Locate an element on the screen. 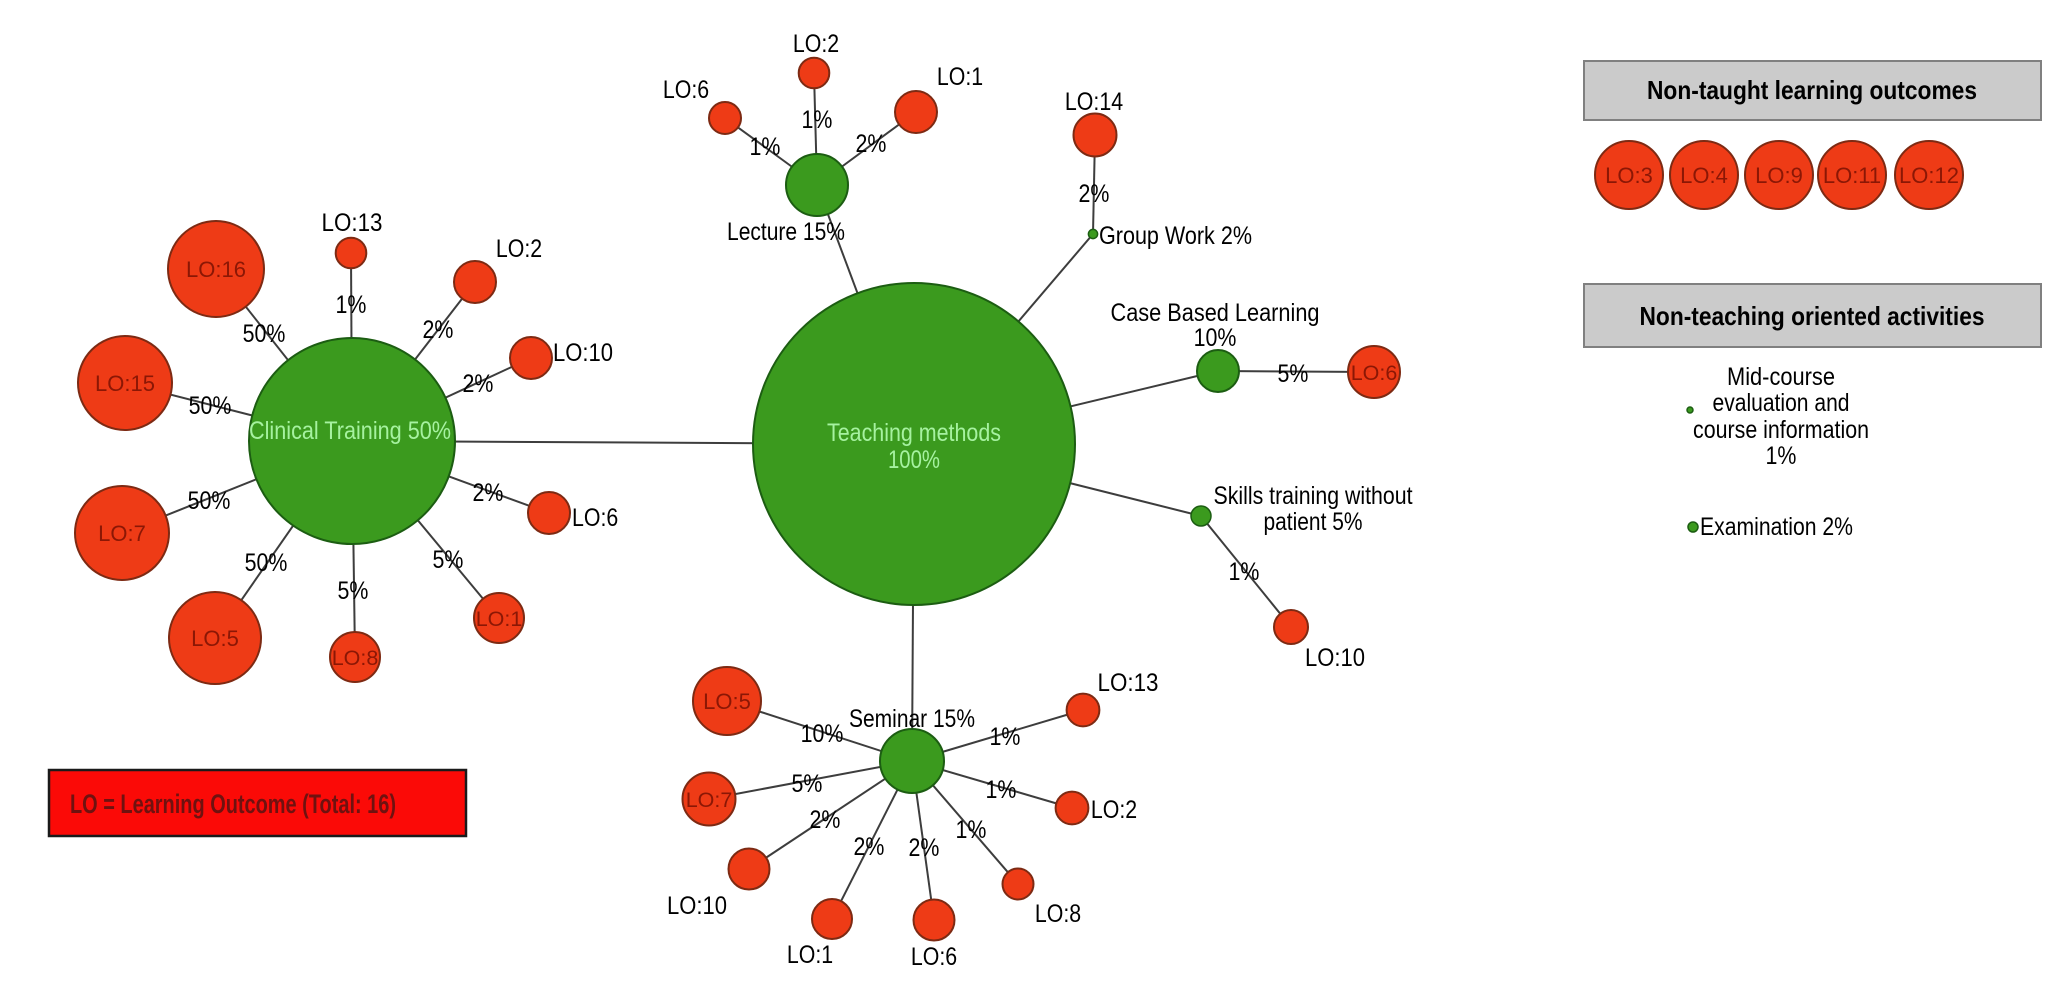  svg-text: Lecture 15% is located at coordinates (786, 232).